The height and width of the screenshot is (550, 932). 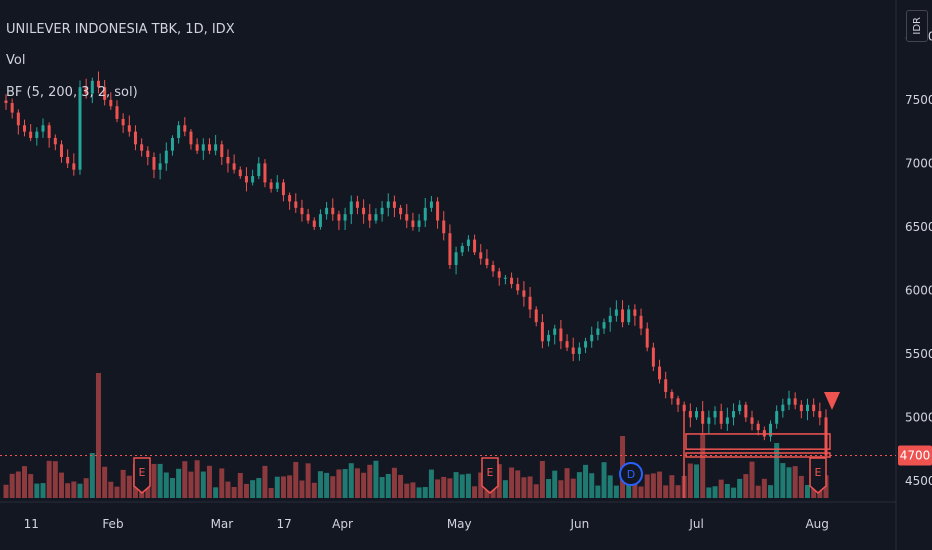 What do you see at coordinates (631, 474) in the screenshot?
I see `dividend-marker-shape` at bounding box center [631, 474].